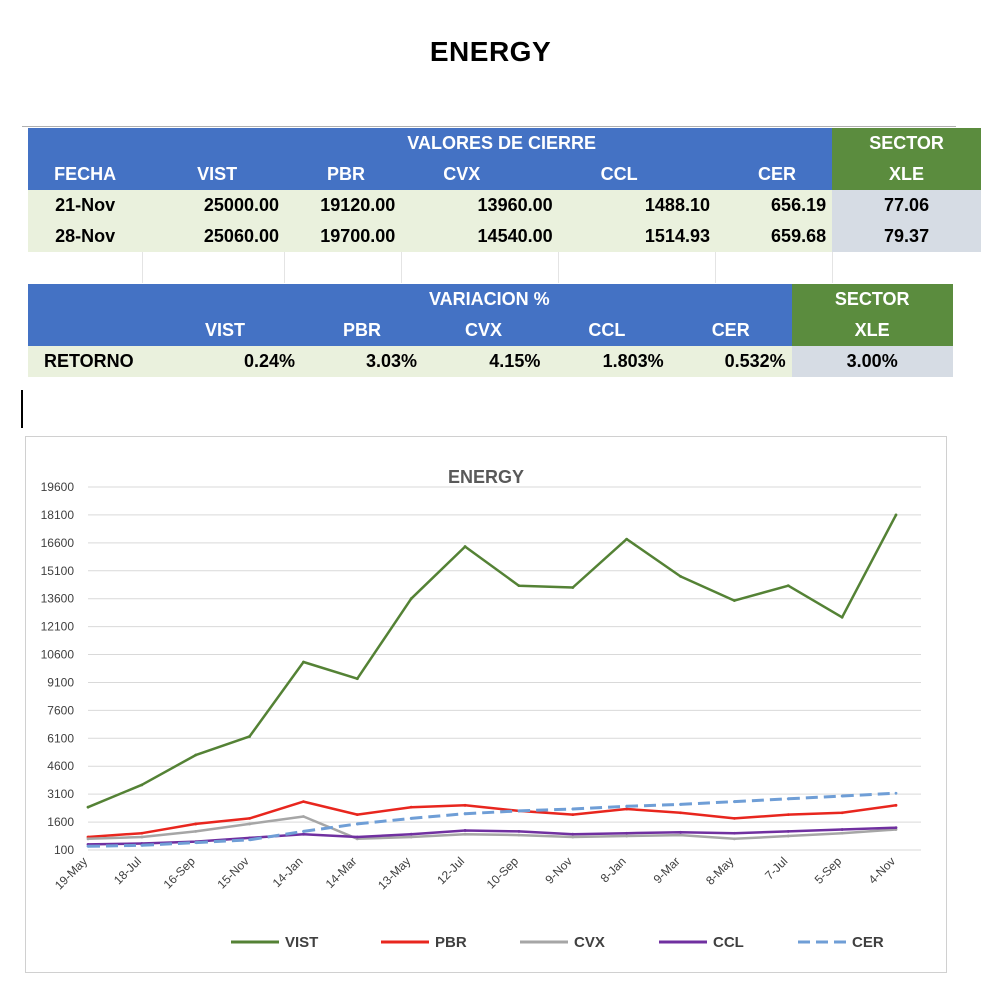 This screenshot has height=995, width=981. I want to click on legend-label-cer: CER, so click(868, 942).